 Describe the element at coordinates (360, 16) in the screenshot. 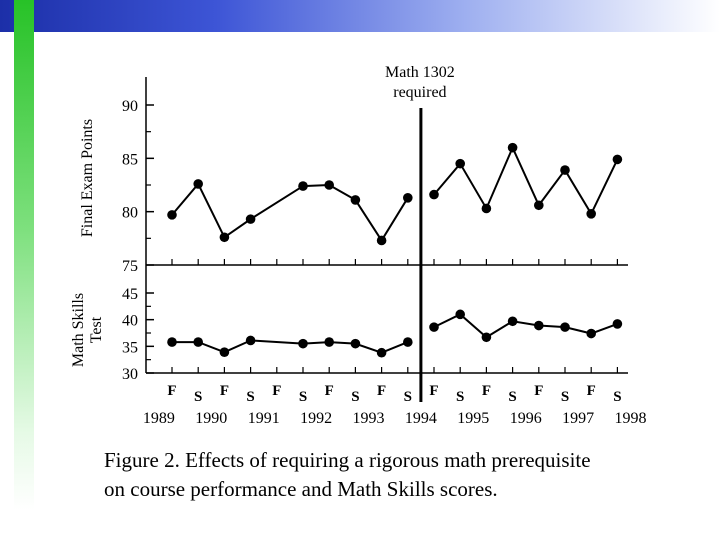

I see `title-band` at that location.